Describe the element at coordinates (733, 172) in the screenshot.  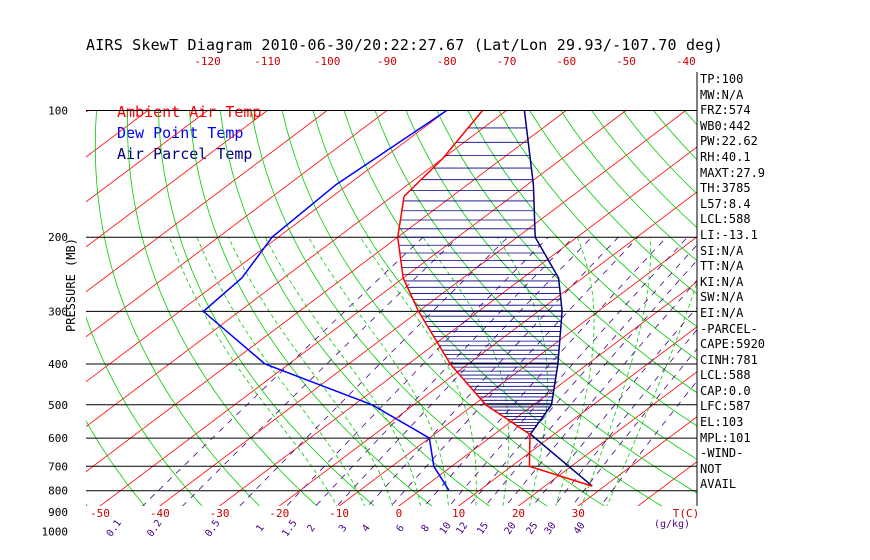
I see `stat-item: MAXT:27.9` at that location.